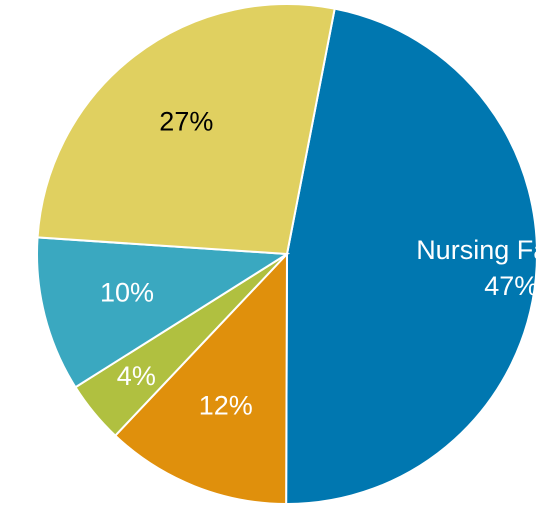 The width and height of the screenshot is (548, 516). I want to click on slice-category-label: Nursing Facility,, so click(482, 250).